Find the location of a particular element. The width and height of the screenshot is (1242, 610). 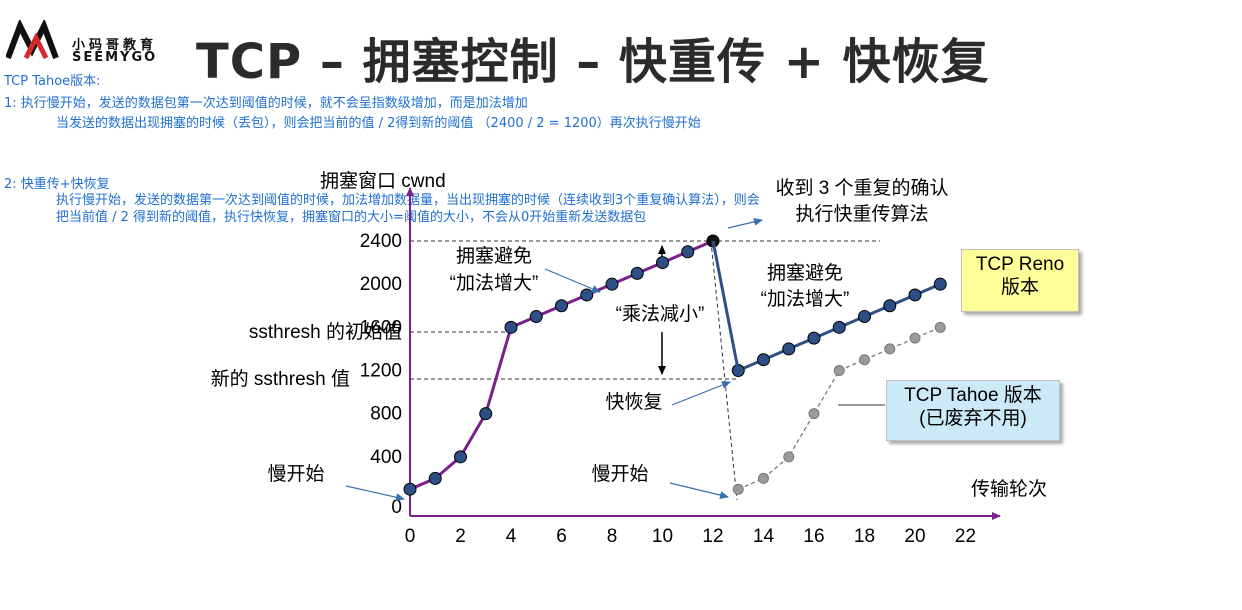

y-axis-label: 拥塞窗口 cwnd is located at coordinates (383, 181).